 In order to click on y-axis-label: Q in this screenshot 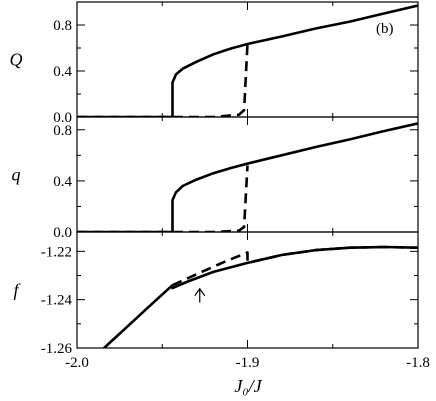, I will do `click(16, 60)`.